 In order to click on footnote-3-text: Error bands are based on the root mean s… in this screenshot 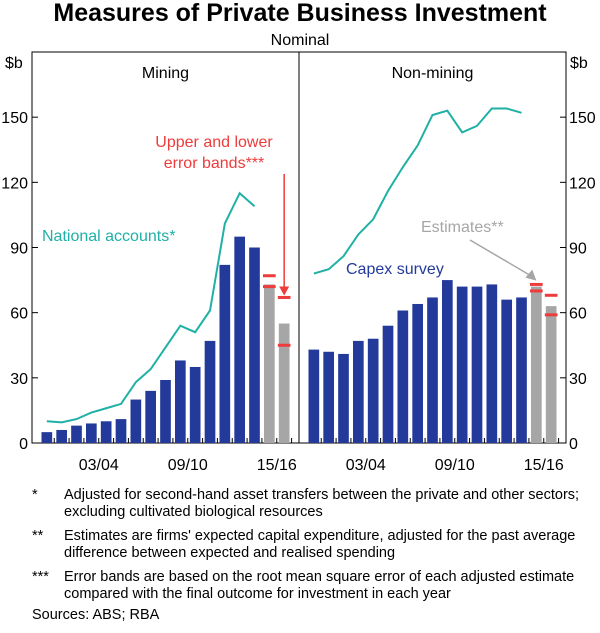, I will do `click(319, 585)`.